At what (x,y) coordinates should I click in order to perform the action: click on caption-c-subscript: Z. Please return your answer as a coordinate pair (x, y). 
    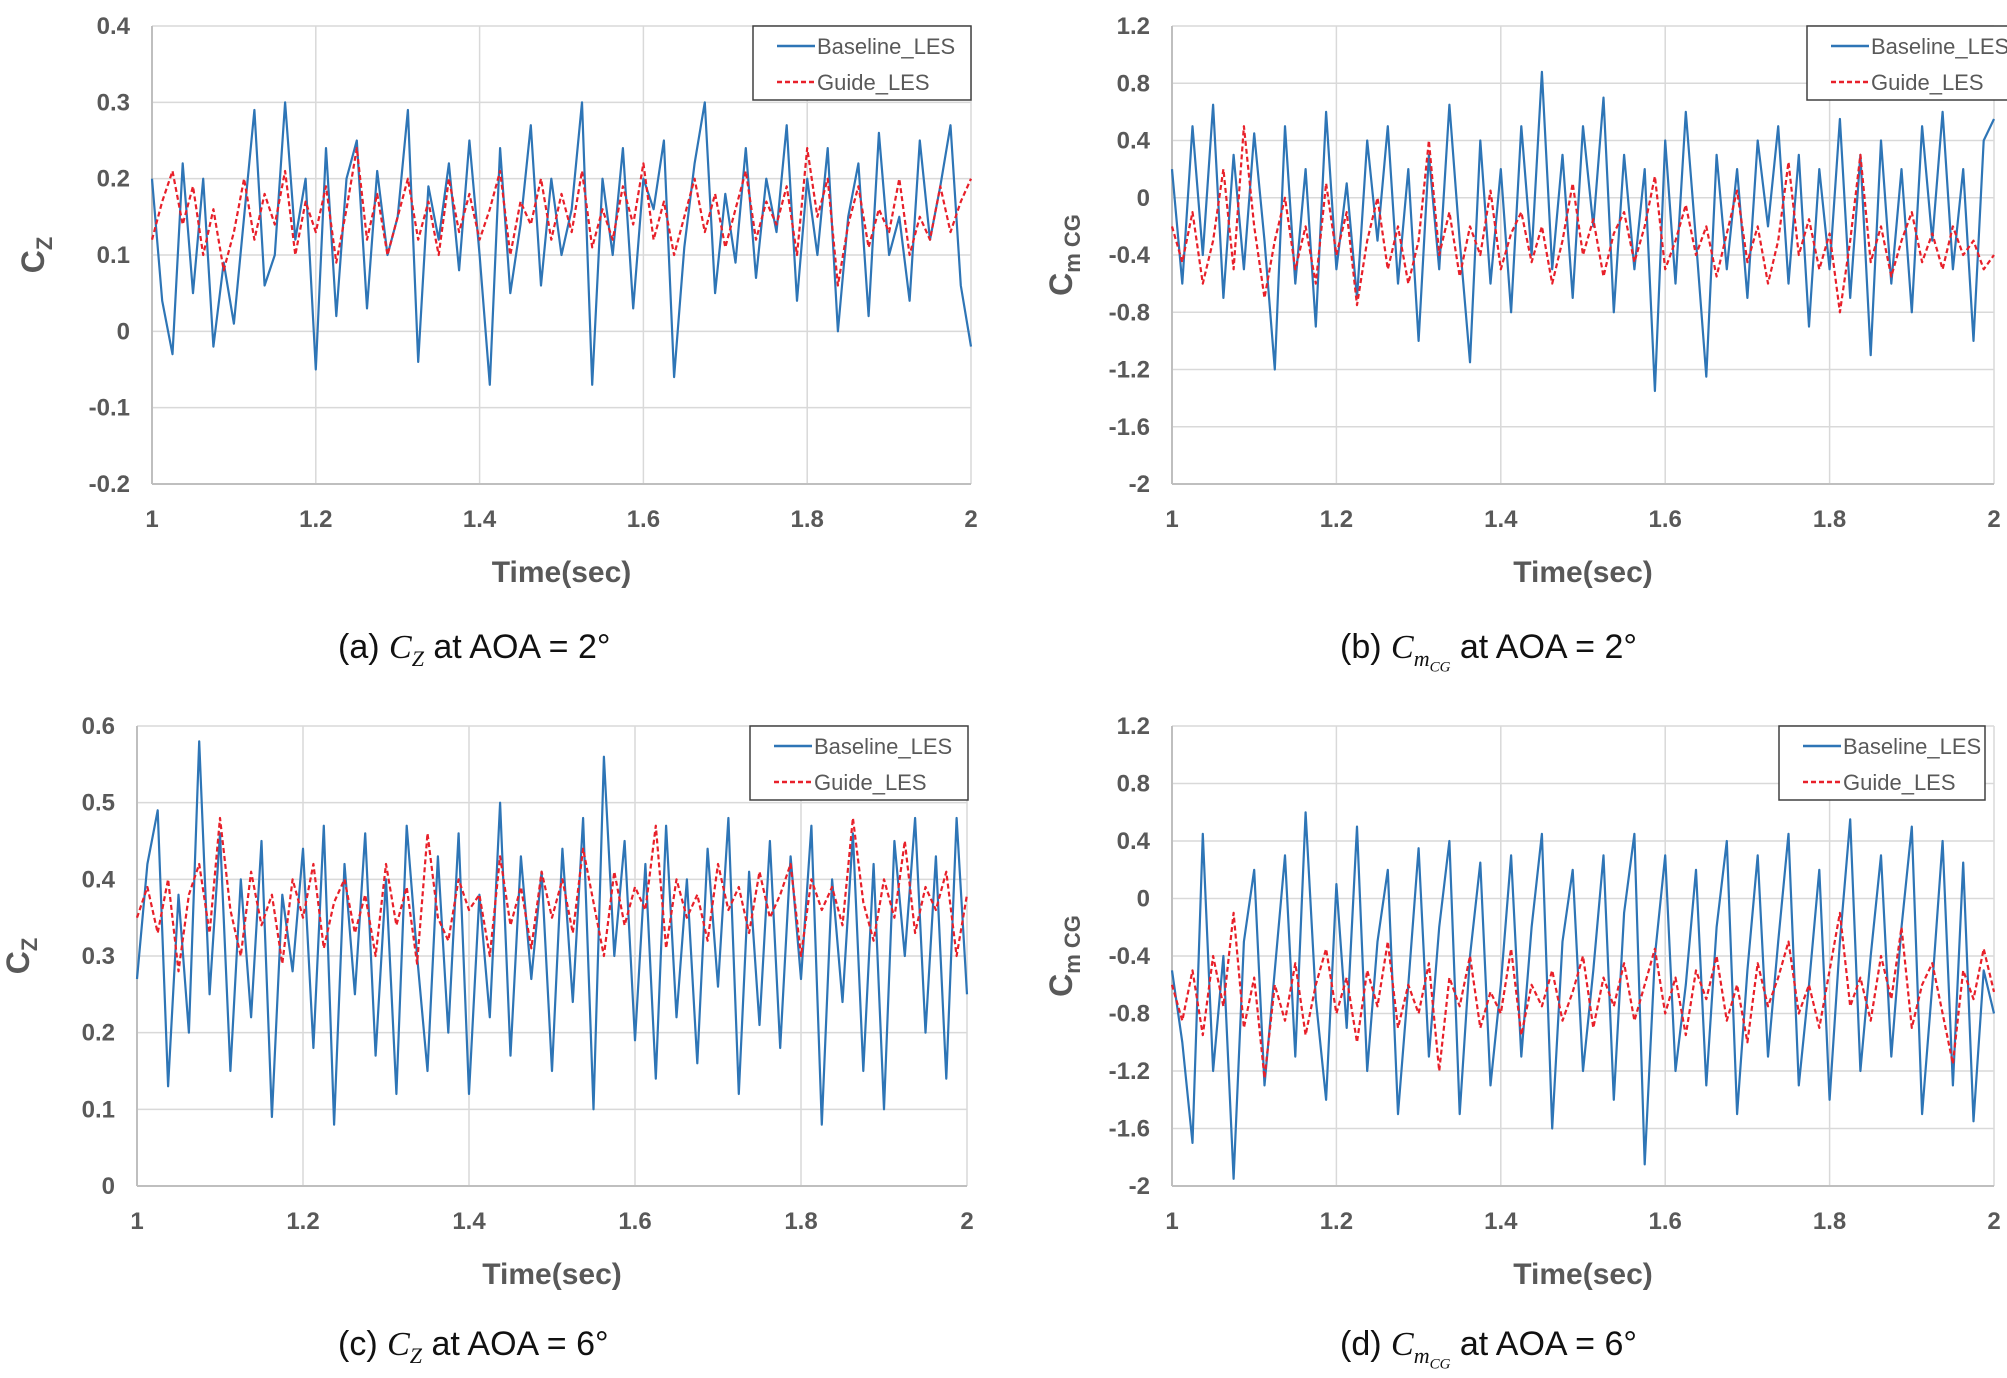
    Looking at the image, I should click on (416, 1355).